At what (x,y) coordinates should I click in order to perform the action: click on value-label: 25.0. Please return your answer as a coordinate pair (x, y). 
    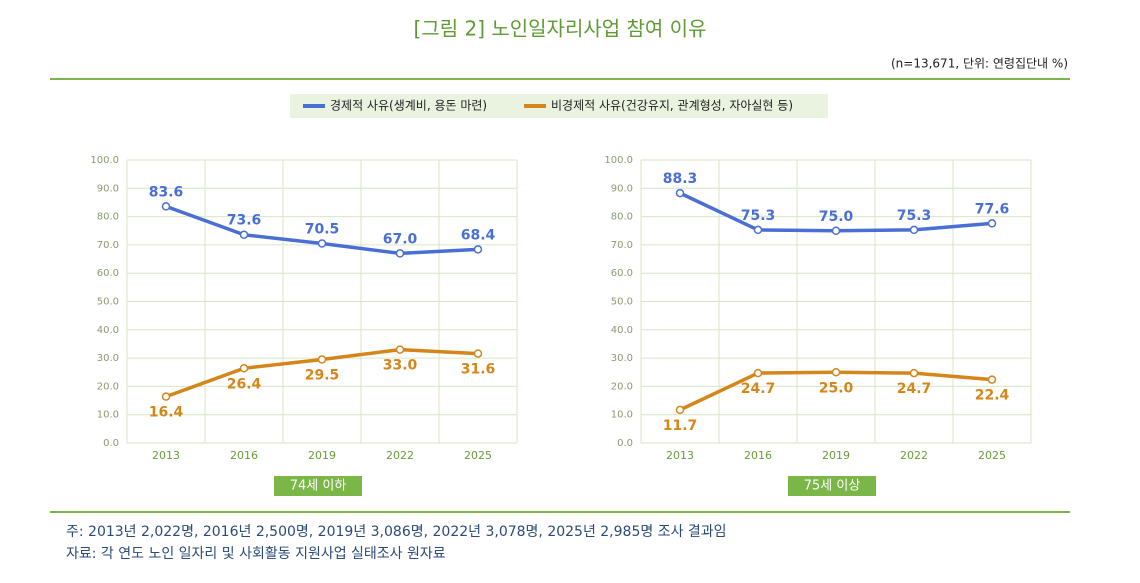
    Looking at the image, I should click on (836, 388).